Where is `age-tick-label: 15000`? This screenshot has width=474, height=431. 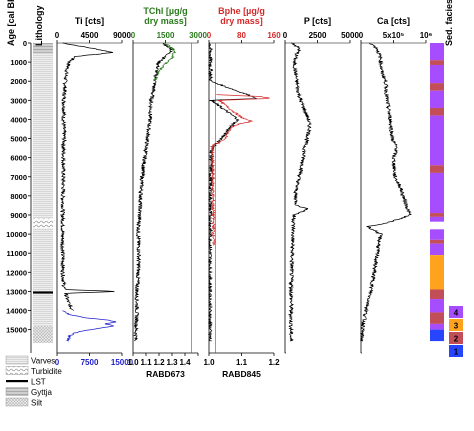 age-tick-label: 15000 is located at coordinates (16, 330).